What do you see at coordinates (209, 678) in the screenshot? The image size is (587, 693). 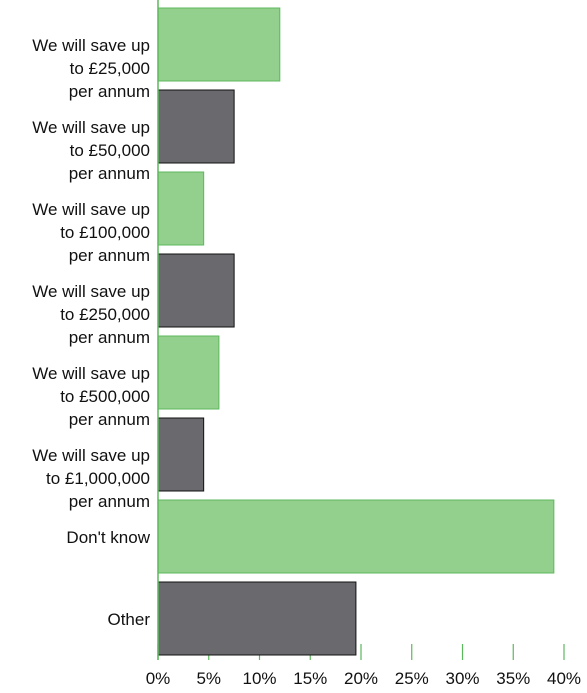 I see `x-tick-label: 5%` at bounding box center [209, 678].